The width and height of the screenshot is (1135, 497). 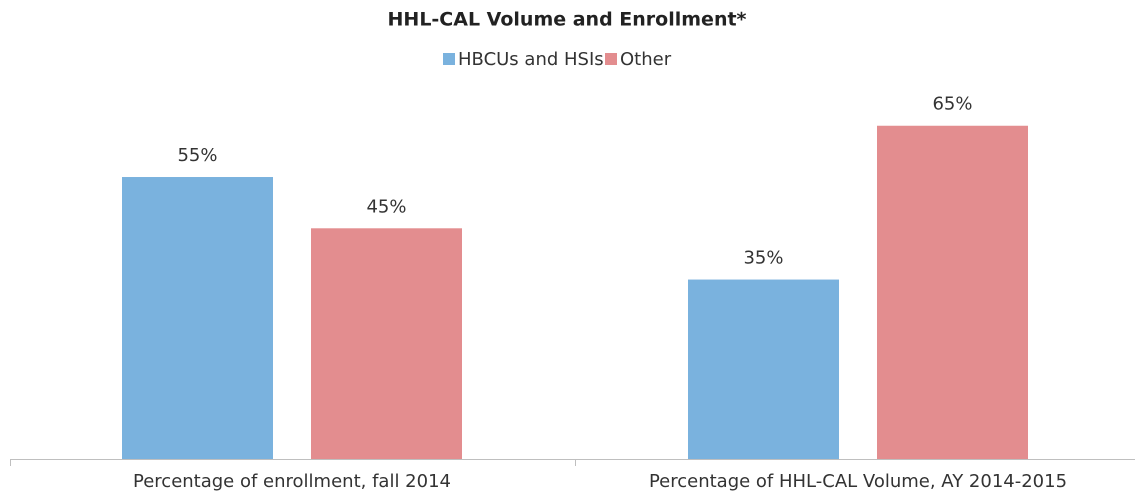 What do you see at coordinates (952, 104) in the screenshot?
I see `data-label: 65%` at bounding box center [952, 104].